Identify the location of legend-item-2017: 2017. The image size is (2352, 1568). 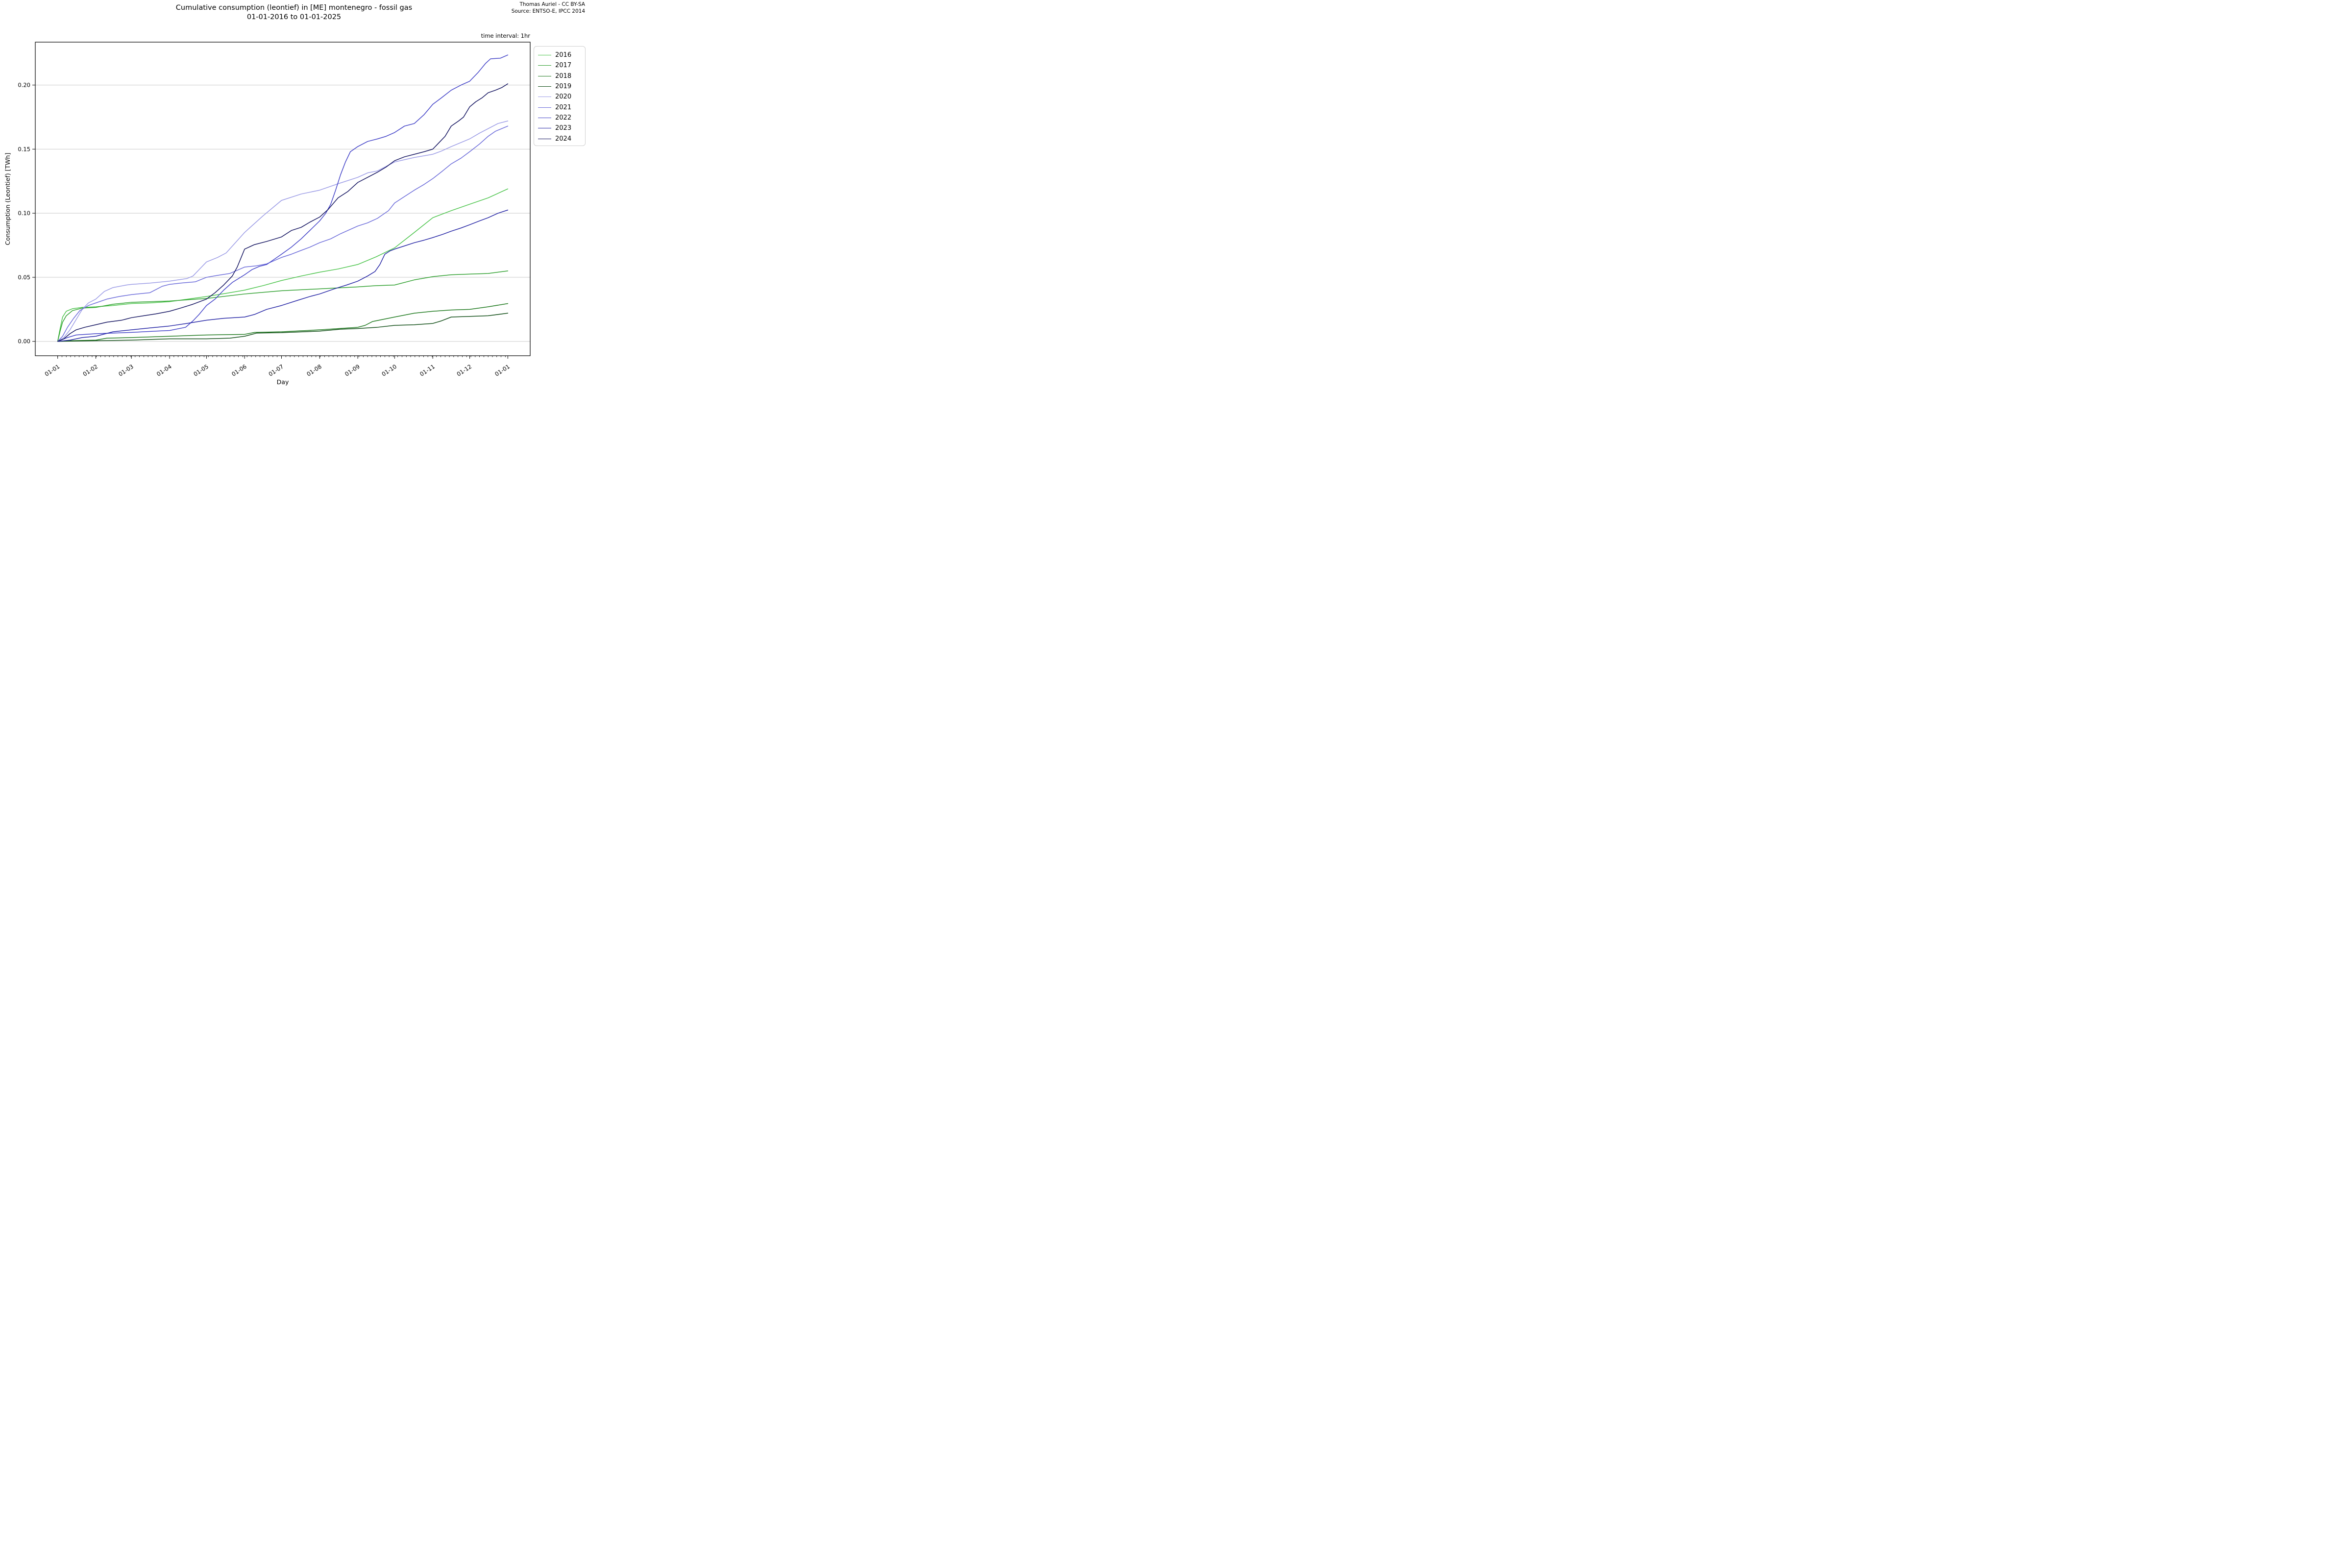
(561, 65).